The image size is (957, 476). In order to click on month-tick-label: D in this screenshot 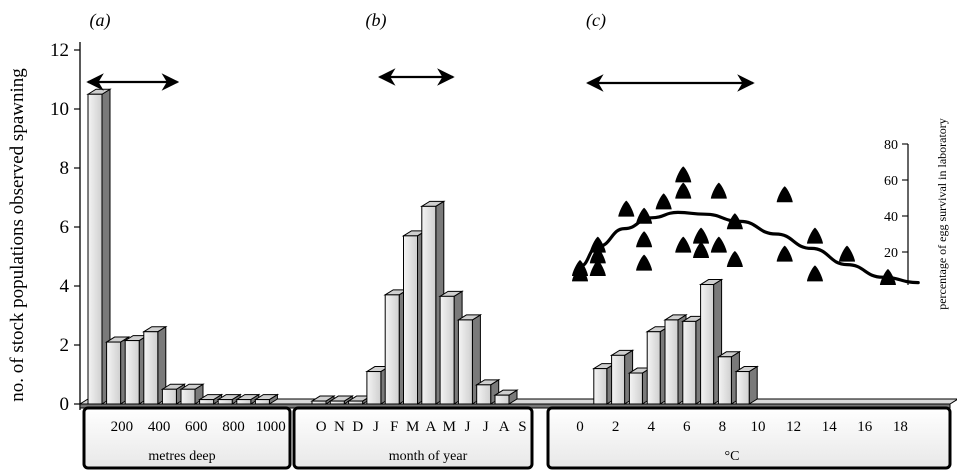, I will do `click(357, 427)`.